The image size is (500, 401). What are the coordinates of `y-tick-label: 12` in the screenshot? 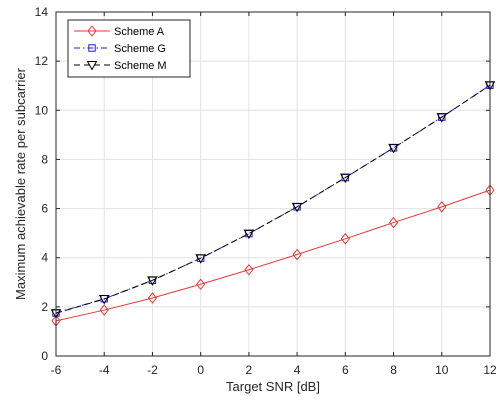 It's located at (42, 61).